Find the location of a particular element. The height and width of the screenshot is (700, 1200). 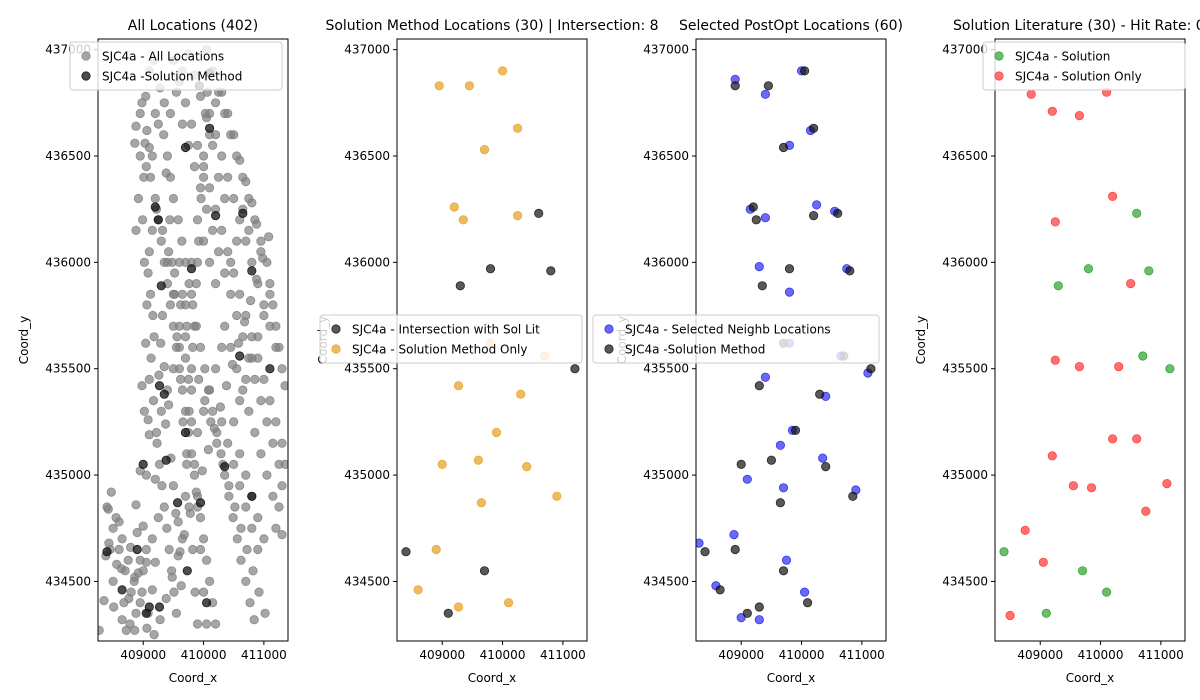

x-axis-label: Coord_x is located at coordinates (791, 678).